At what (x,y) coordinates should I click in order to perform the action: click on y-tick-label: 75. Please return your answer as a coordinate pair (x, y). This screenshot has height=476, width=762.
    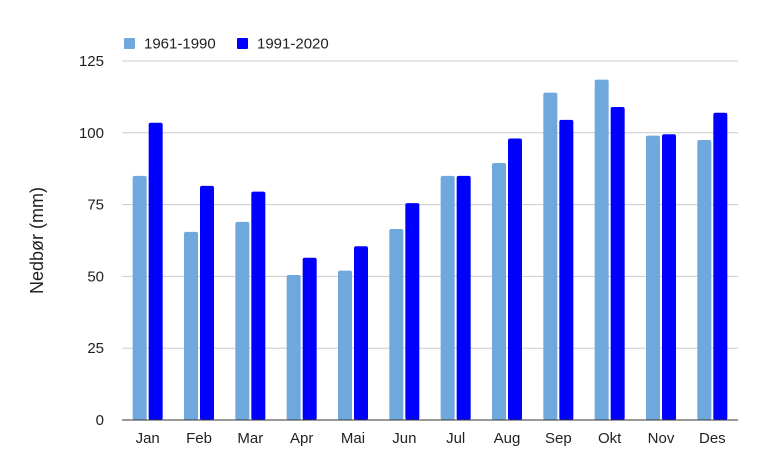
    Looking at the image, I should click on (95, 205).